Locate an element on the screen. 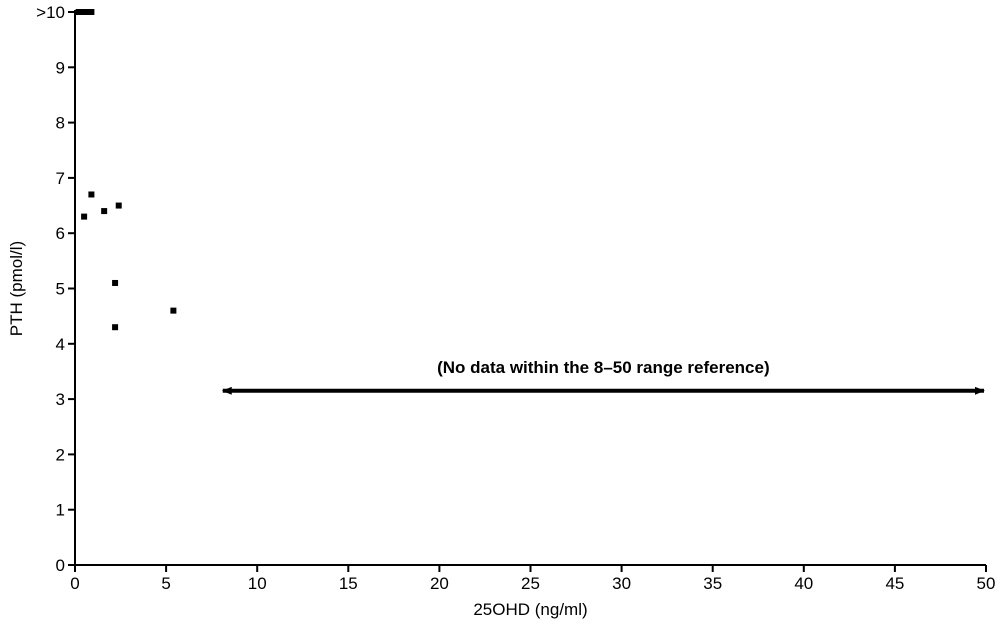 This screenshot has height=627, width=1005. y-tick-label: >10 is located at coordinates (50, 12).